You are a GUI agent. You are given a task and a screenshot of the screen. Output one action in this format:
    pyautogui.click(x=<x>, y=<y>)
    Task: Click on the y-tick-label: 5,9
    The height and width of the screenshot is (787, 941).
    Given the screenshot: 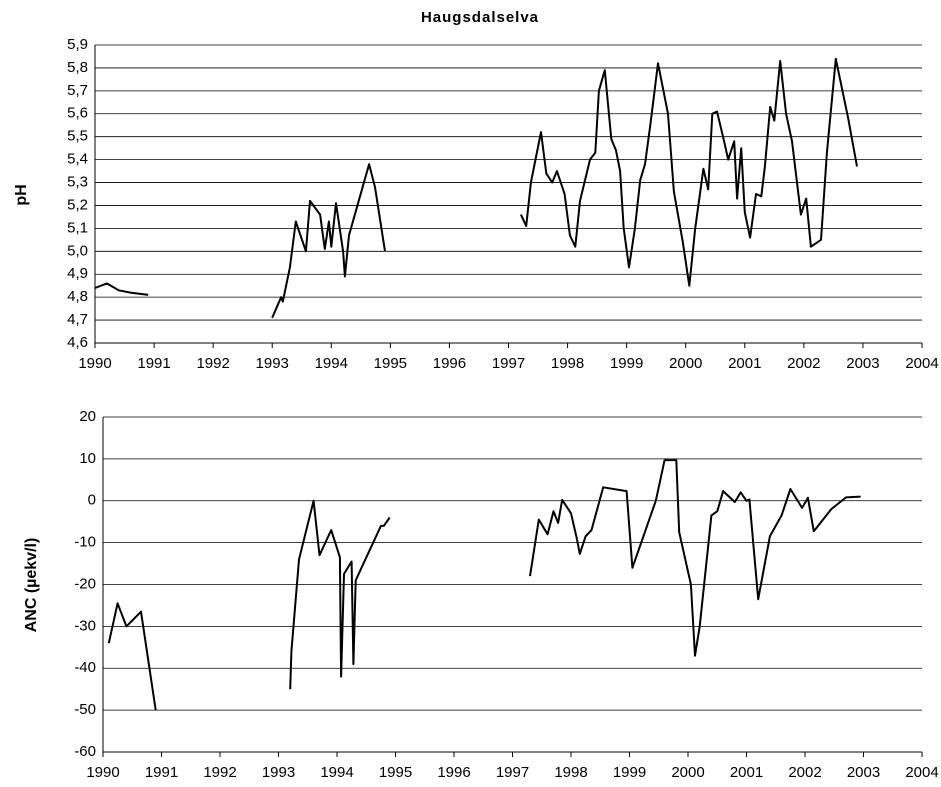 What is the action you would take?
    pyautogui.click(x=77, y=44)
    